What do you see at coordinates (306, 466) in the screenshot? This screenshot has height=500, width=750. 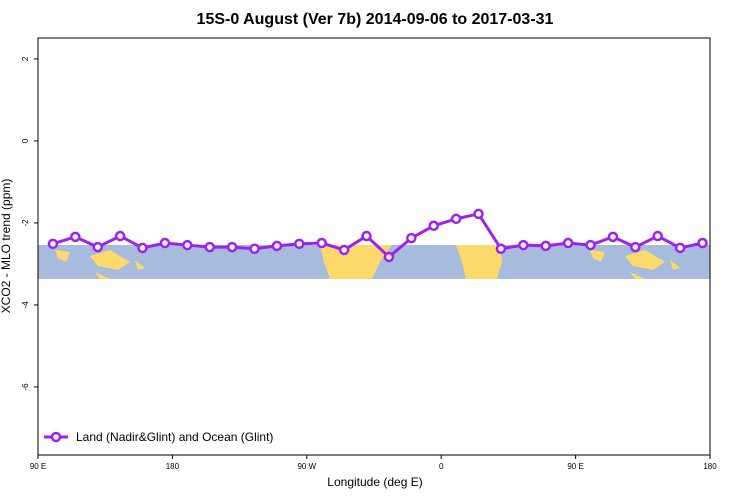 I see `x-tick-label: 90 W` at bounding box center [306, 466].